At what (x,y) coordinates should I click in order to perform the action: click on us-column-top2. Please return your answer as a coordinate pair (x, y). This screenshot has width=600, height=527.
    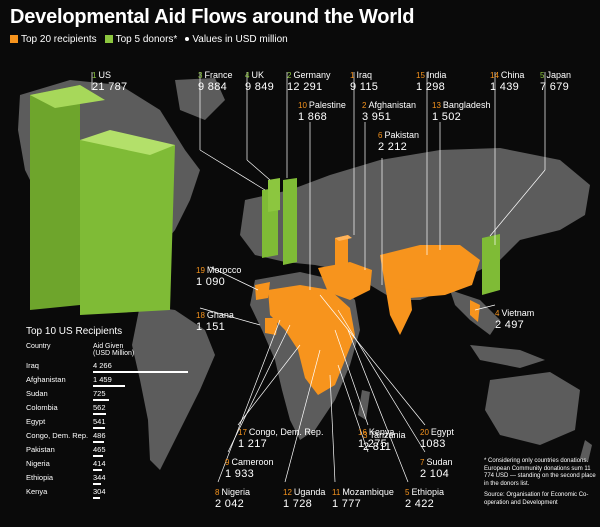
    Looking at the image, I should click on (127, 142).